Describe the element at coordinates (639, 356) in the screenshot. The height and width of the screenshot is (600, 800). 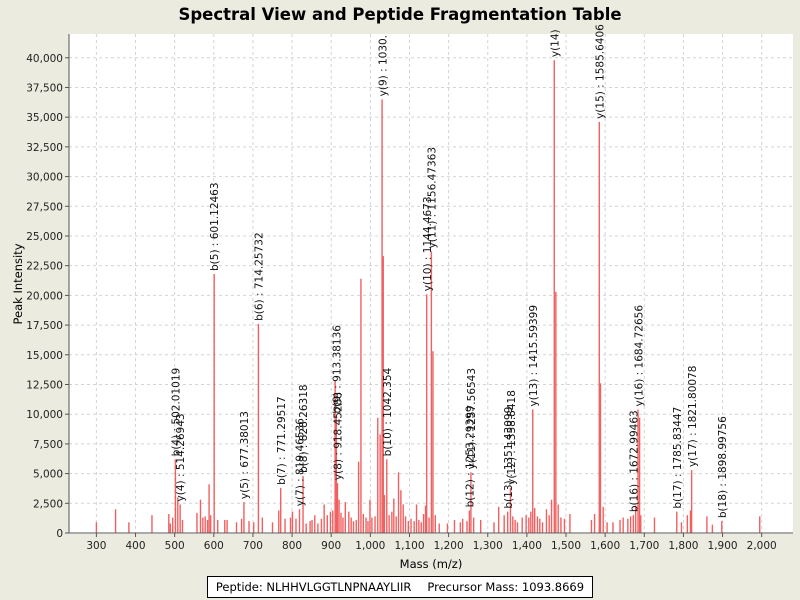
I see `peak-label: y(16) : 1684.72656` at that location.